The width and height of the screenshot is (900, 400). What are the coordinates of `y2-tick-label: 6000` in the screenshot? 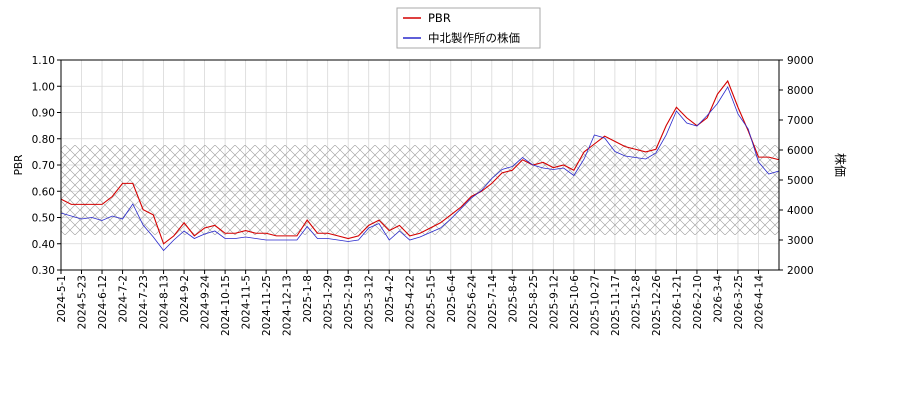 It's located at (800, 151).